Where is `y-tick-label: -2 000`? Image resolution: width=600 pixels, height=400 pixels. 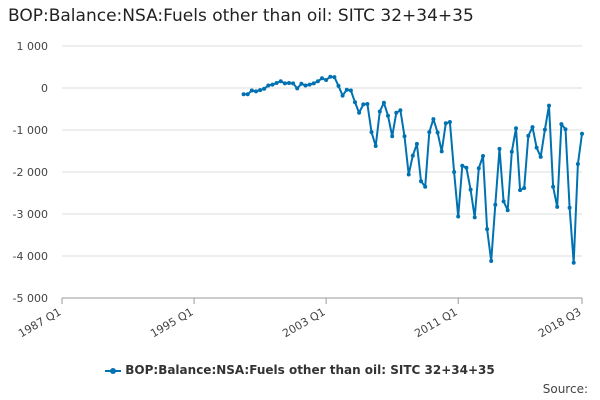
y-tick-label: -2 000 is located at coordinates (30, 172).